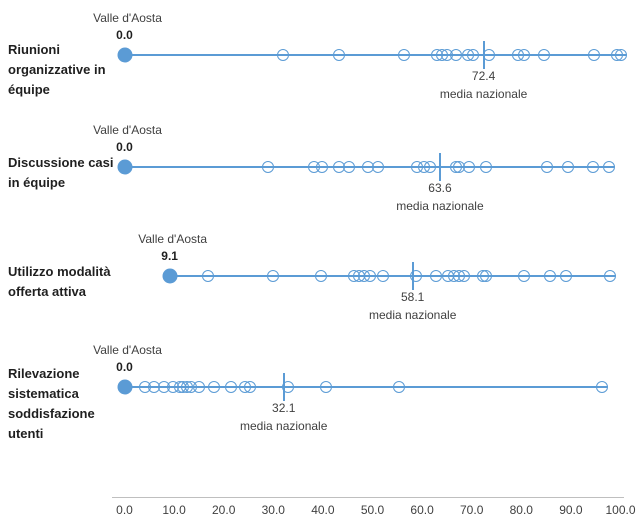  I want to click on x-axis-line, so click(368, 497).